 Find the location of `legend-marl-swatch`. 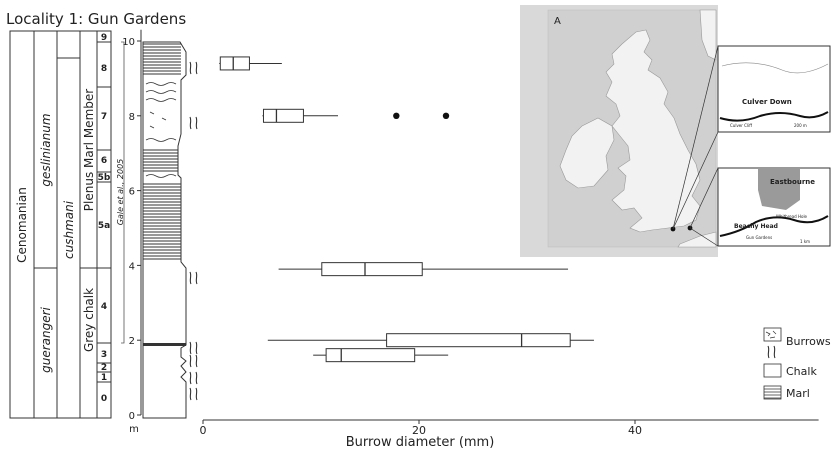

legend-marl-swatch is located at coordinates (772, 392).